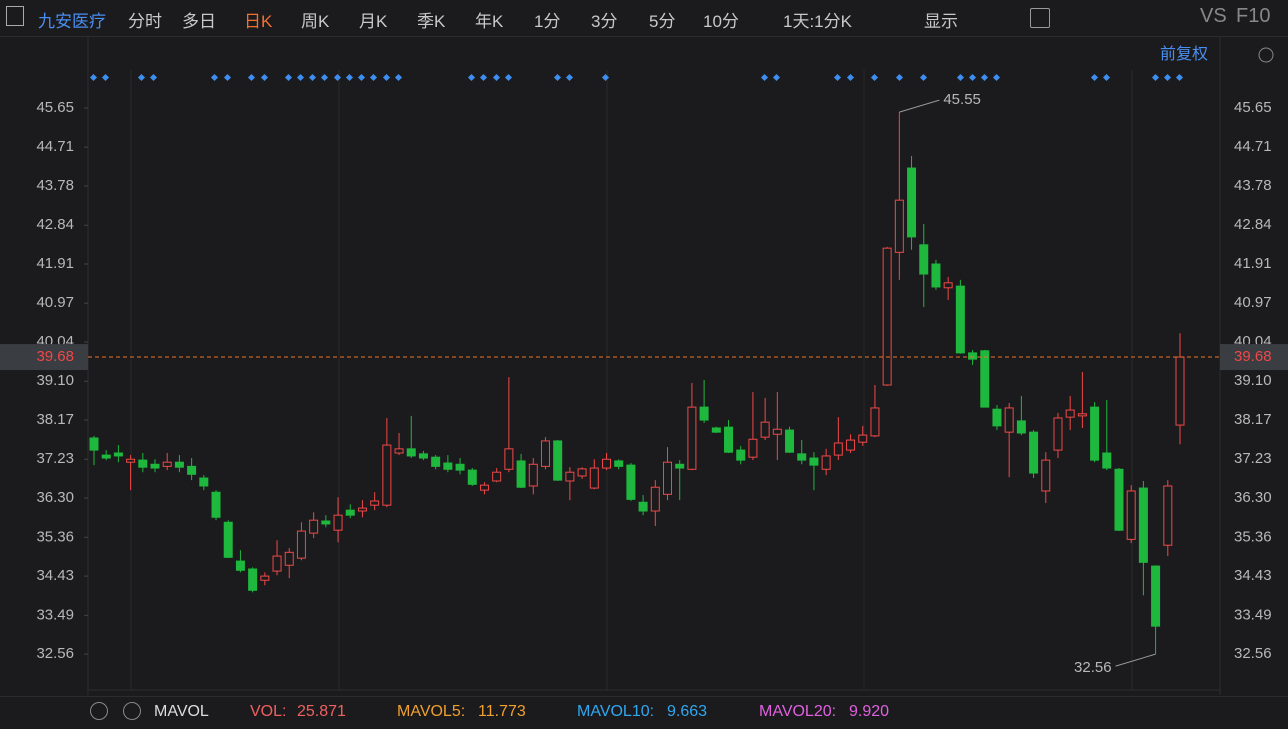 This screenshot has height=729, width=1288. I want to click on display-button: 显示, so click(941, 21).